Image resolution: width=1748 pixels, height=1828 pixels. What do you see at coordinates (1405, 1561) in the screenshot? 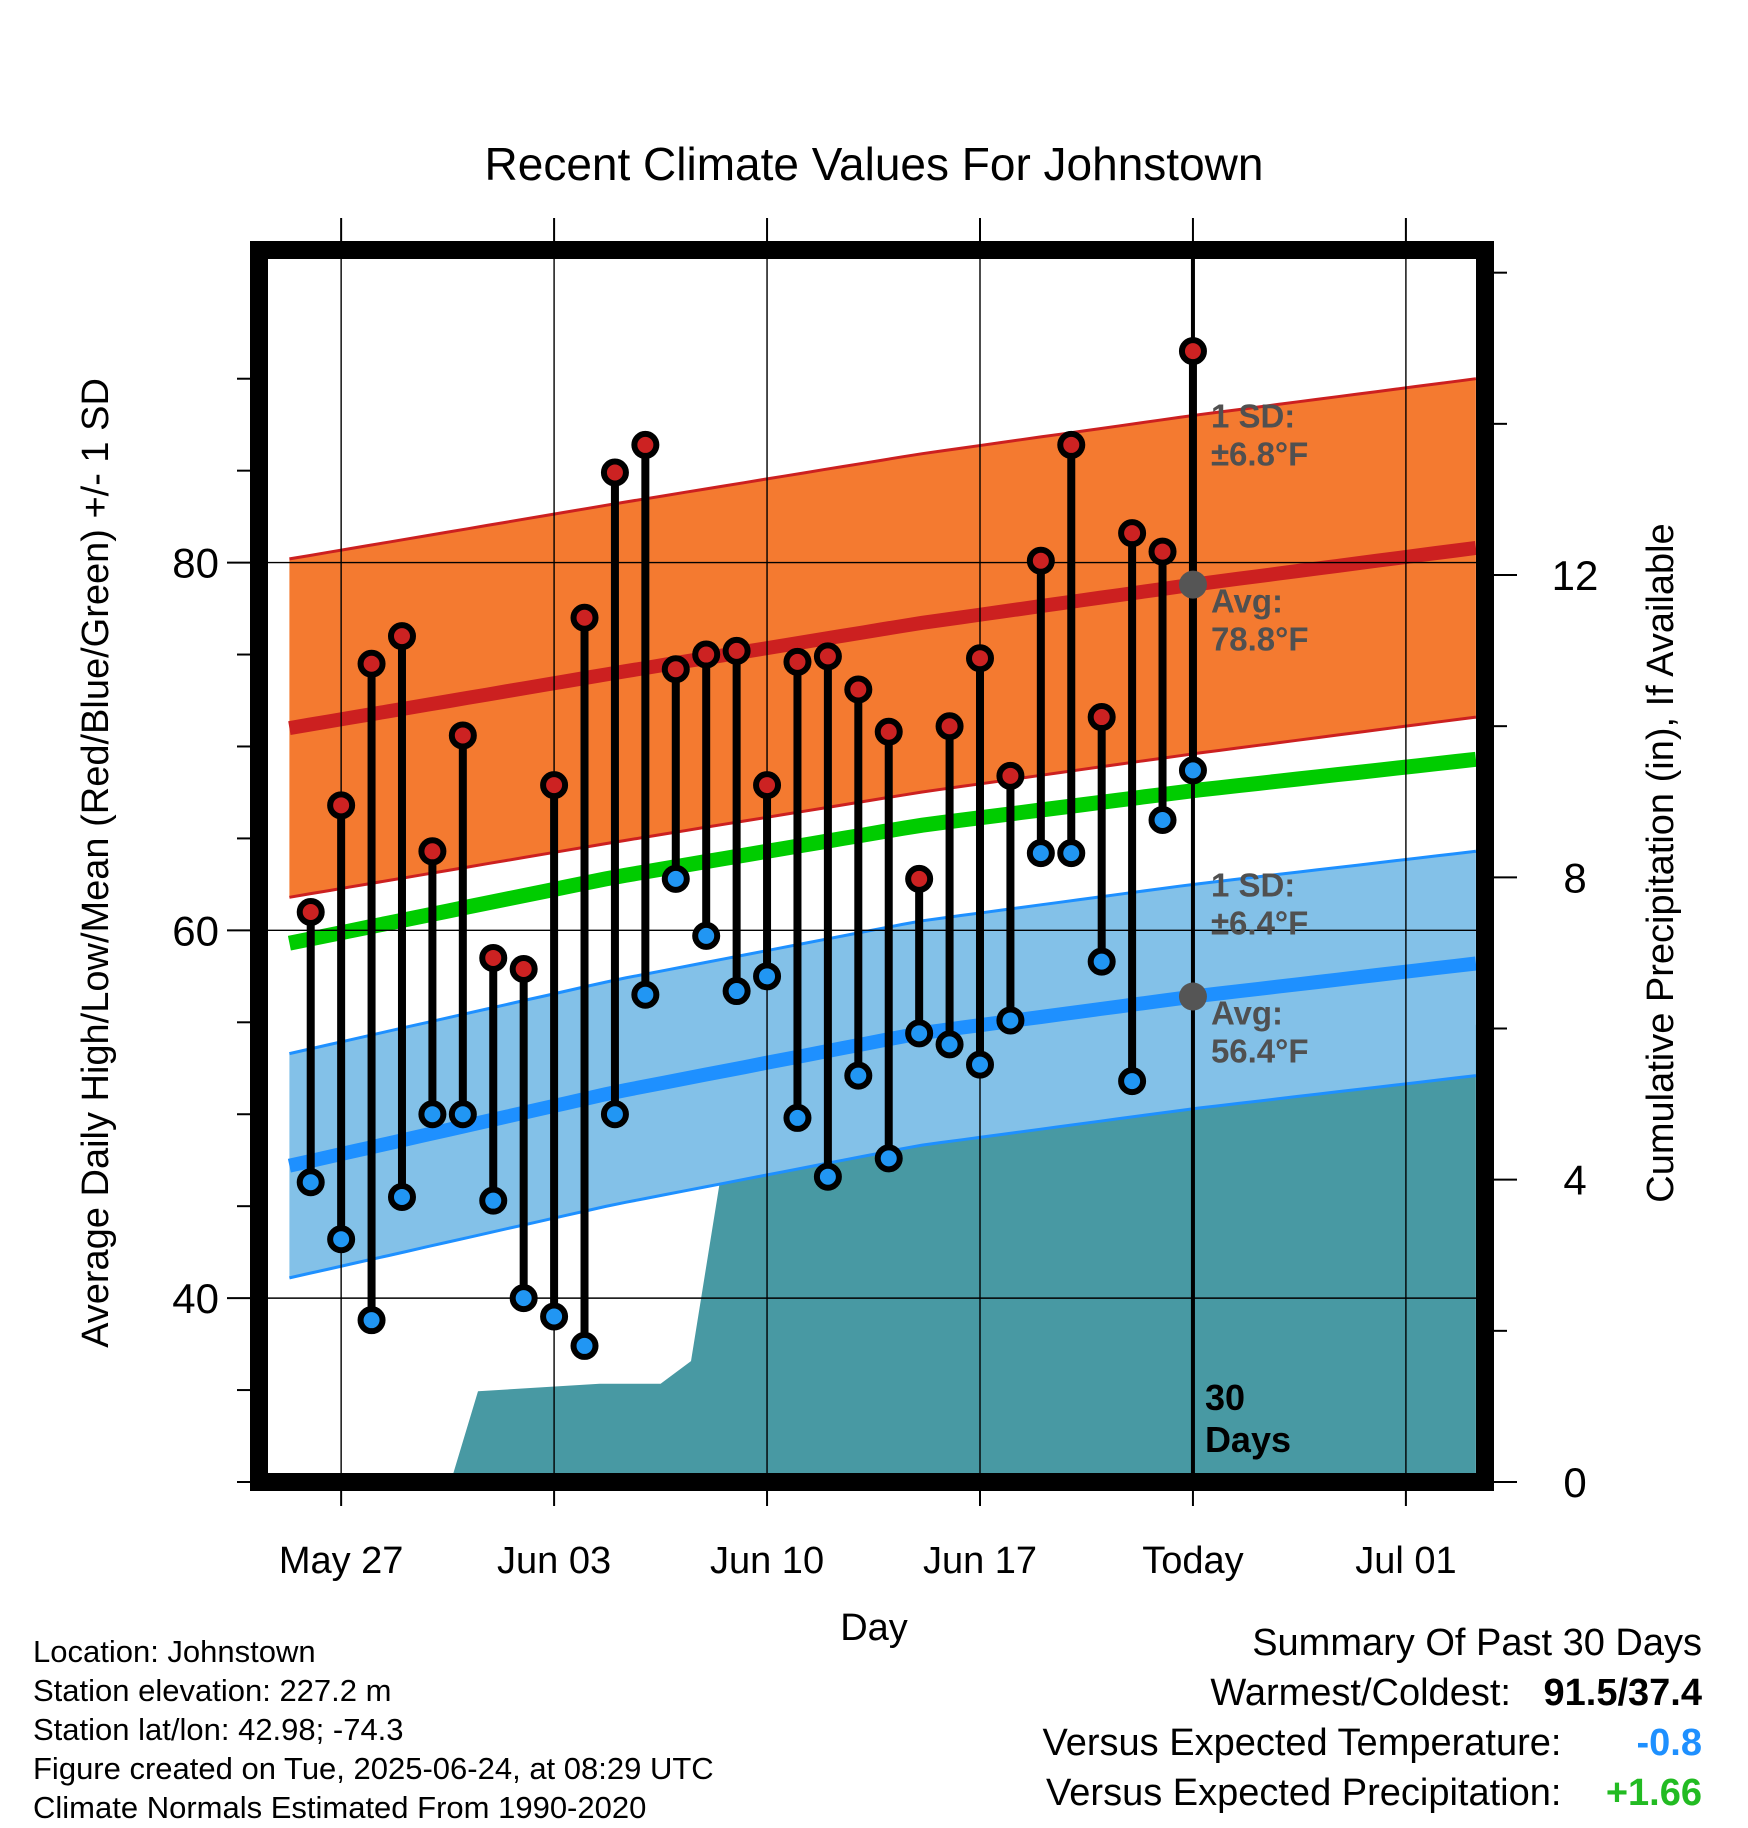
I see `x-tick-label: Jul 01` at bounding box center [1405, 1561].